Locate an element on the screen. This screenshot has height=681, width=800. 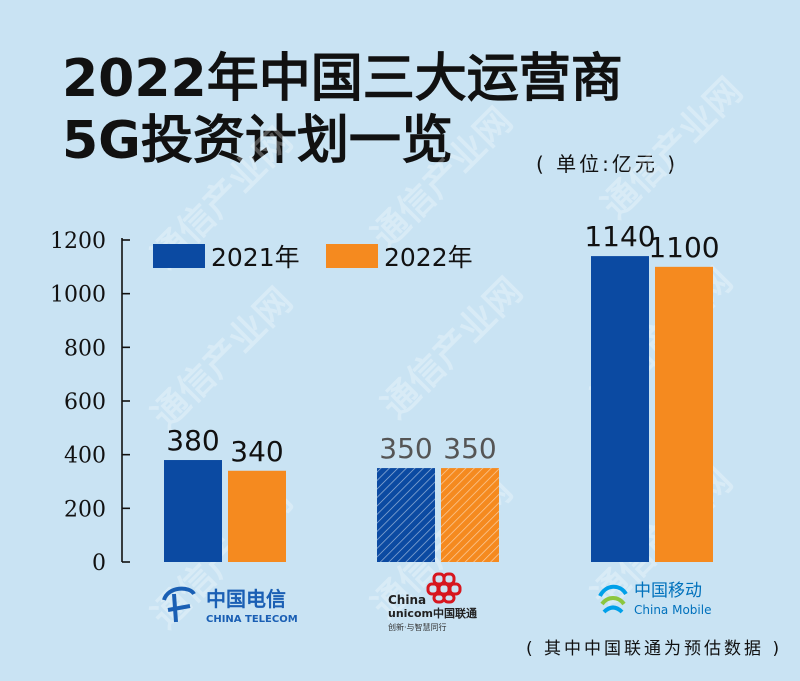
y-tick-label: 400 is located at coordinates (85, 456).